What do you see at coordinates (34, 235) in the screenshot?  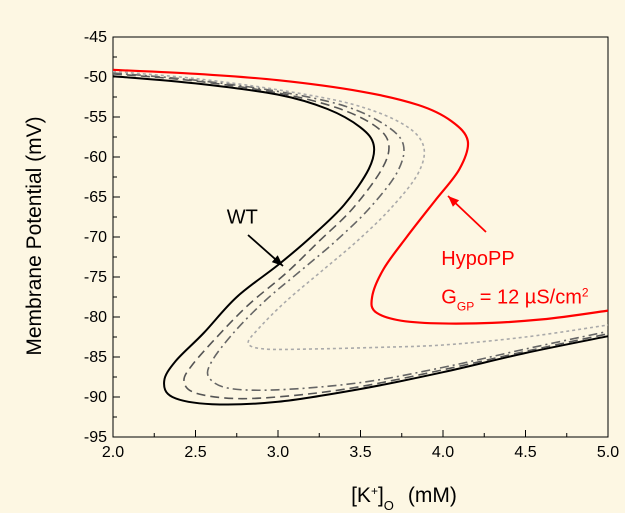 I see `y-axis-label: Membrane Potential (mV)` at bounding box center [34, 235].